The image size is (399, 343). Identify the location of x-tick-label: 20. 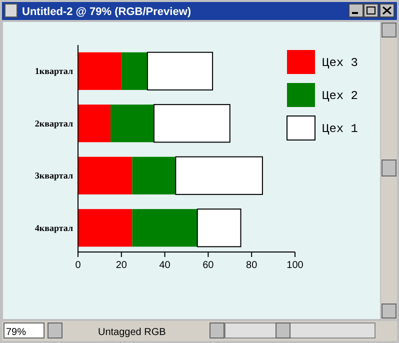
(122, 265).